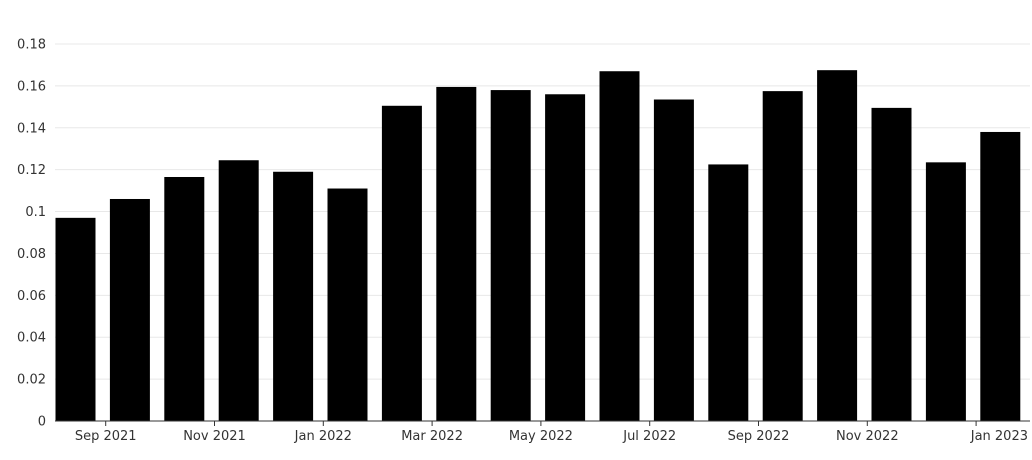  What do you see at coordinates (31, 170) in the screenshot?
I see `y-tick-label: 0.12` at bounding box center [31, 170].